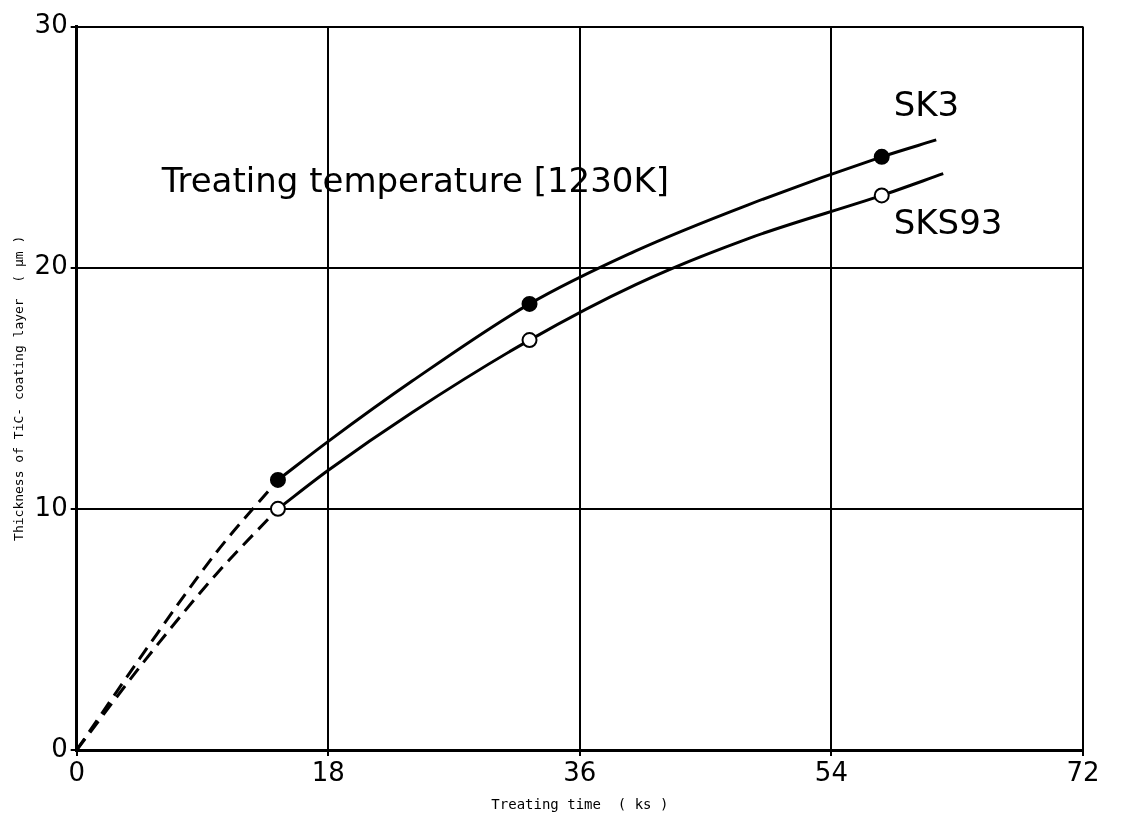 This screenshot has height=832, width=1126. Describe the element at coordinates (51, 24) in the screenshot. I see `y-tick-label: 30` at that location.